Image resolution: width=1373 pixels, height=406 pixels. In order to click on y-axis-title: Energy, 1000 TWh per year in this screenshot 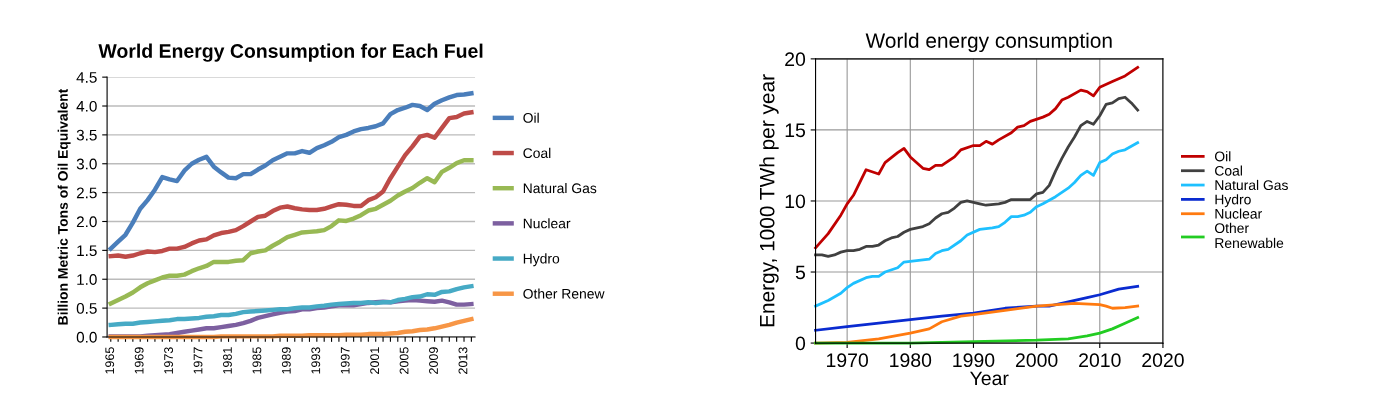, I will do `click(769, 200)`.